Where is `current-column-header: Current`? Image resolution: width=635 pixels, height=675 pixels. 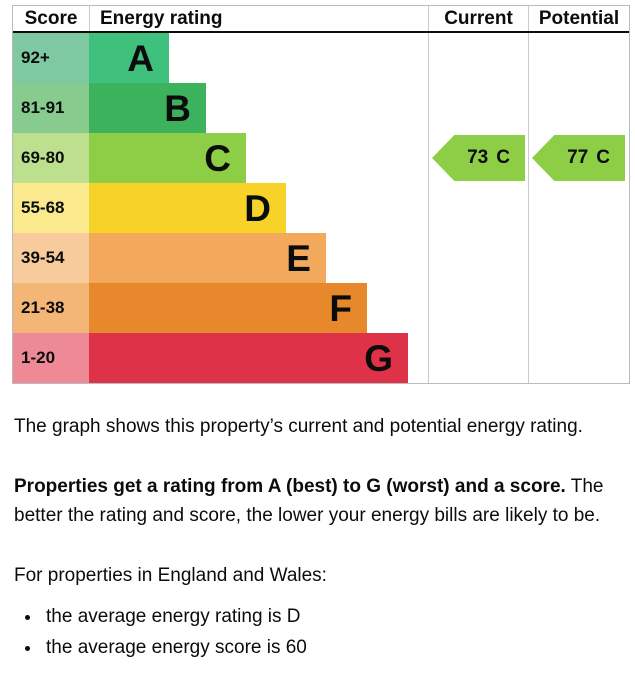 current-column-header: Current is located at coordinates (478, 18).